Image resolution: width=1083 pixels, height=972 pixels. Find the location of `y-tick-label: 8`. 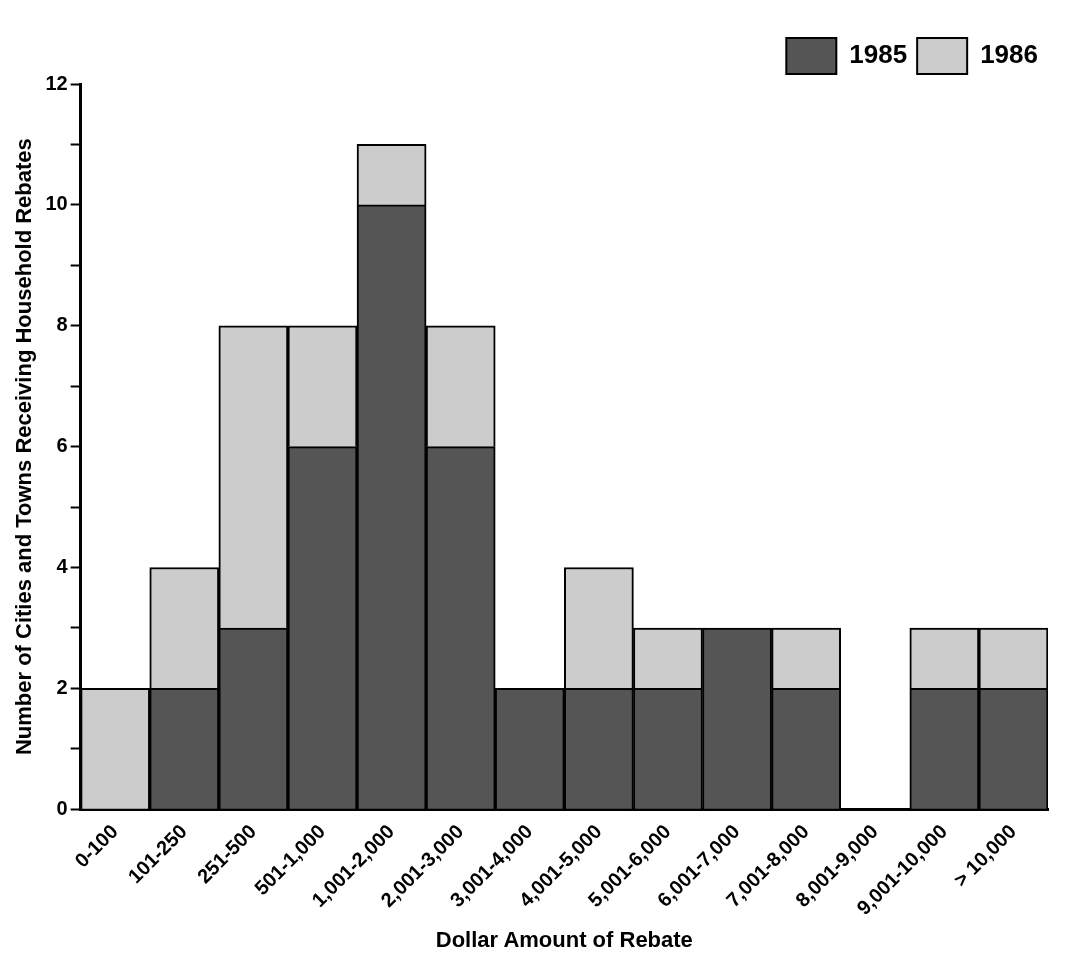

y-tick-label: 8 is located at coordinates (62, 324).